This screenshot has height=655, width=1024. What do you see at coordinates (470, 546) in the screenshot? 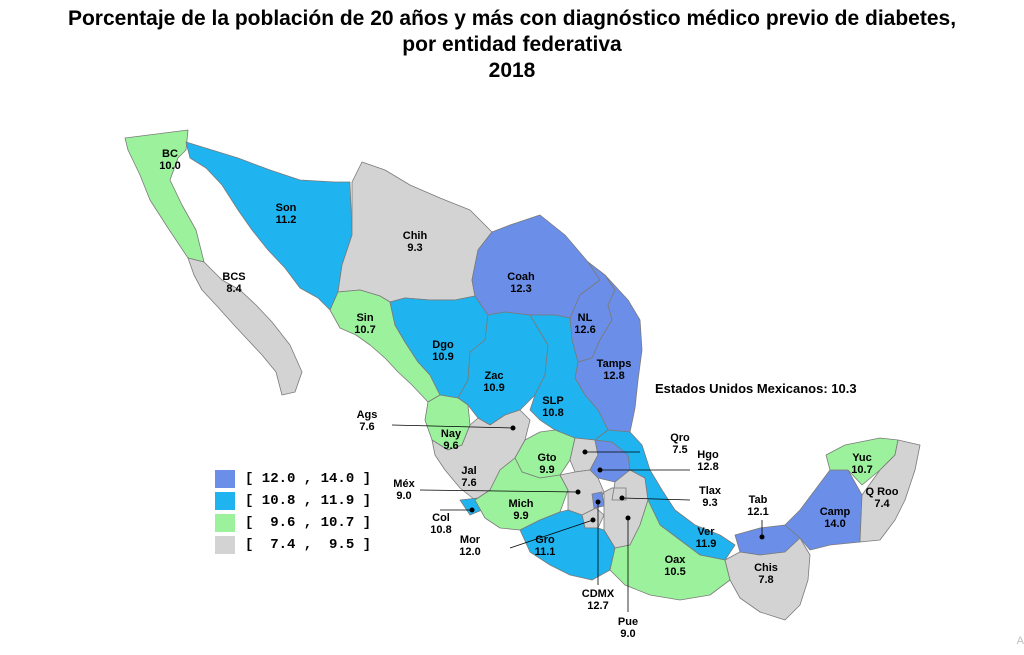
I see `label-mor: Mor 12.0` at bounding box center [470, 546].